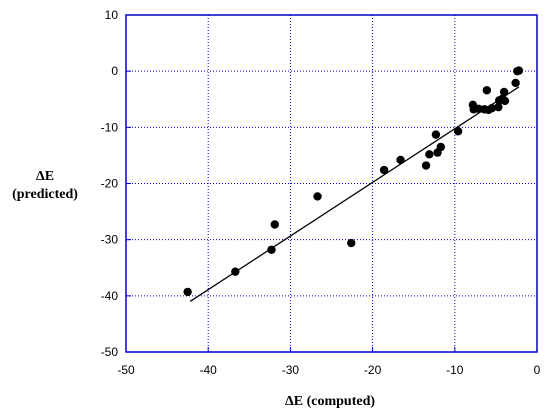 This screenshot has height=420, width=550. Describe the element at coordinates (110, 296) in the screenshot. I see `y-tick-label: -40` at that location.